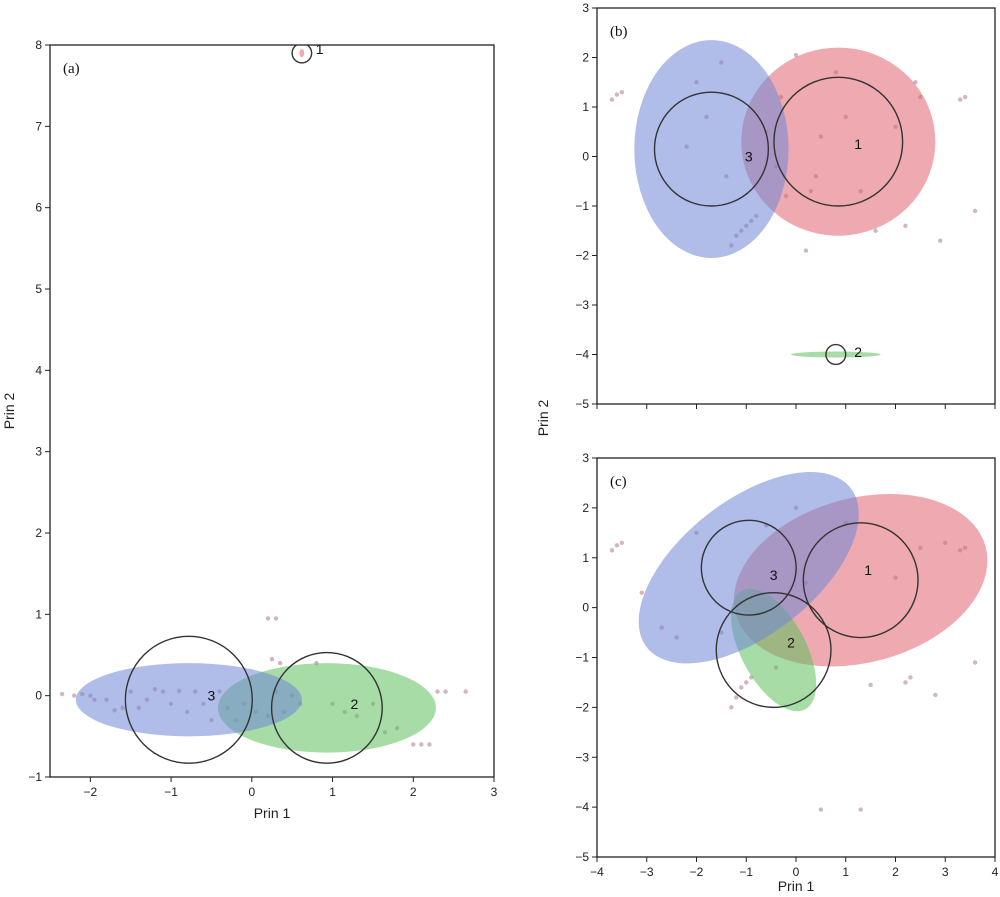  I want to click on panel-label-a: (a), so click(71, 69).